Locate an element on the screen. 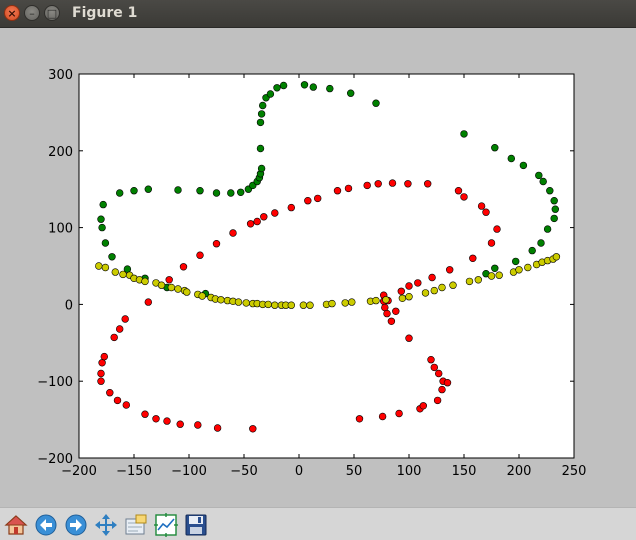  window-title: Figure 1 is located at coordinates (105, 13).